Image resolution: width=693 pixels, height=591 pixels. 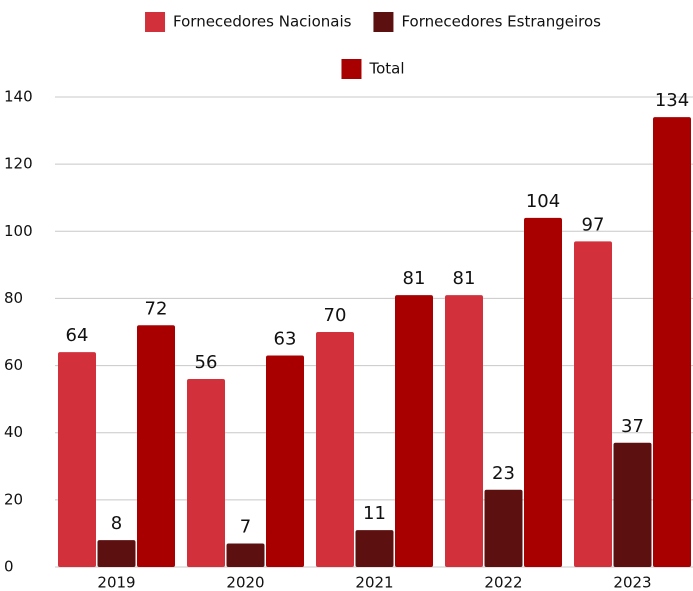 What do you see at coordinates (18, 231) in the screenshot?
I see `y-tick-label: 100` at bounding box center [18, 231].